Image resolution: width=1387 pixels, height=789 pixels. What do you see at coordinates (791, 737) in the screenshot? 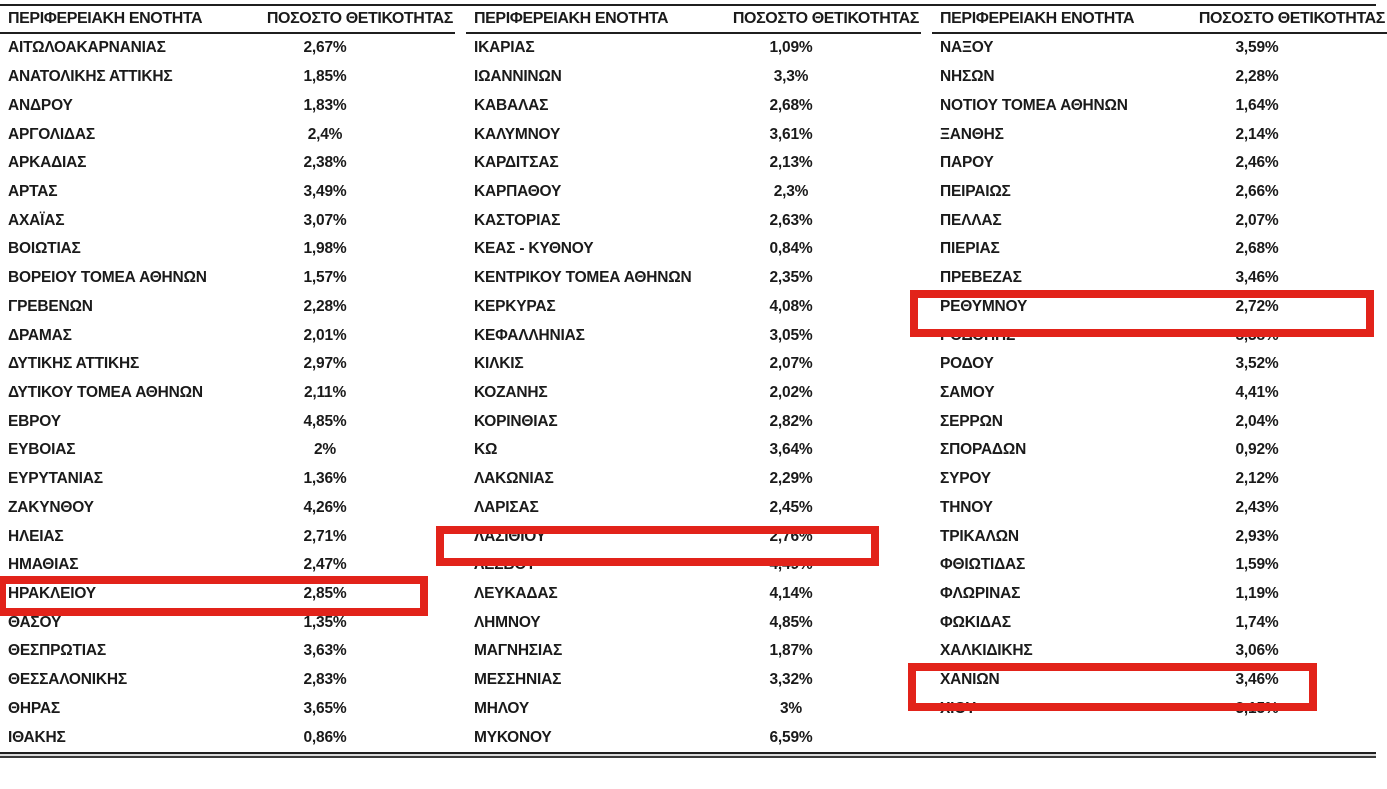
I see `positivity-cell: 6,59%` at bounding box center [791, 737].